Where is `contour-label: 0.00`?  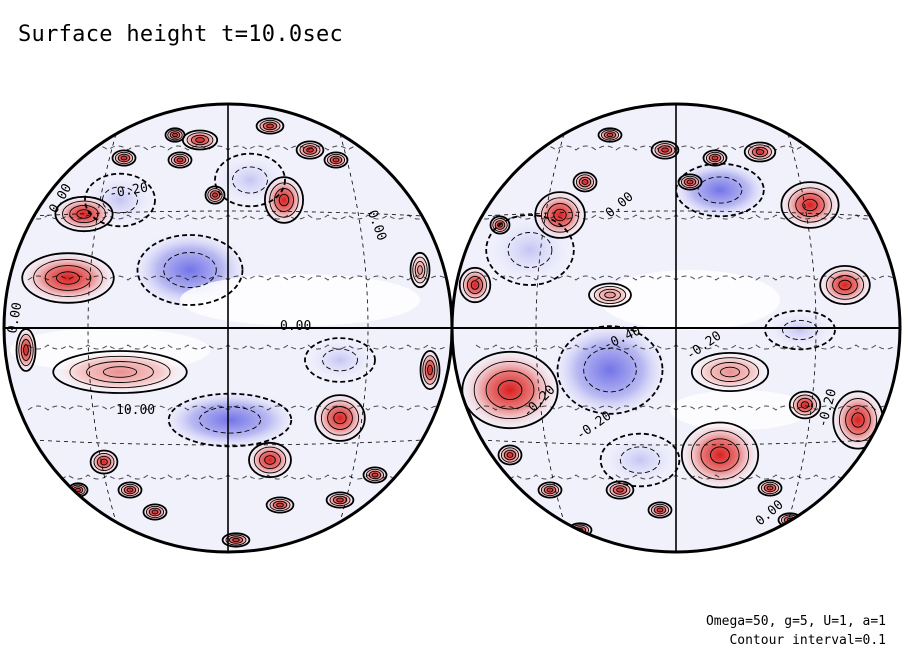 contour-label: 0.00 is located at coordinates (15, 317).